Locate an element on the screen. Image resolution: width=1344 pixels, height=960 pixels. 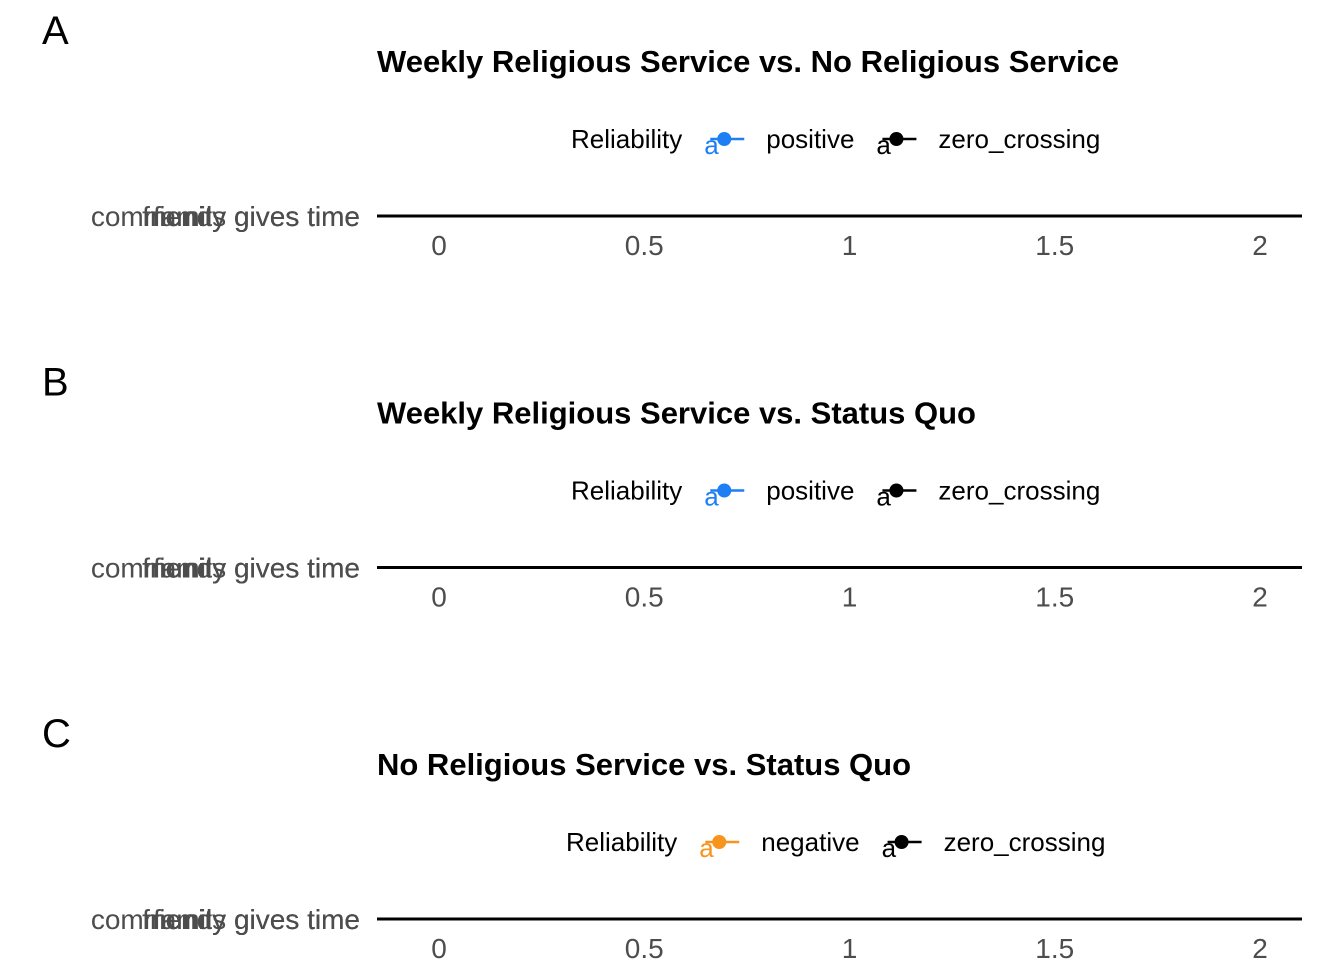
panel-title: Weekly Religious Service vs. Status Quo is located at coordinates (676, 413).